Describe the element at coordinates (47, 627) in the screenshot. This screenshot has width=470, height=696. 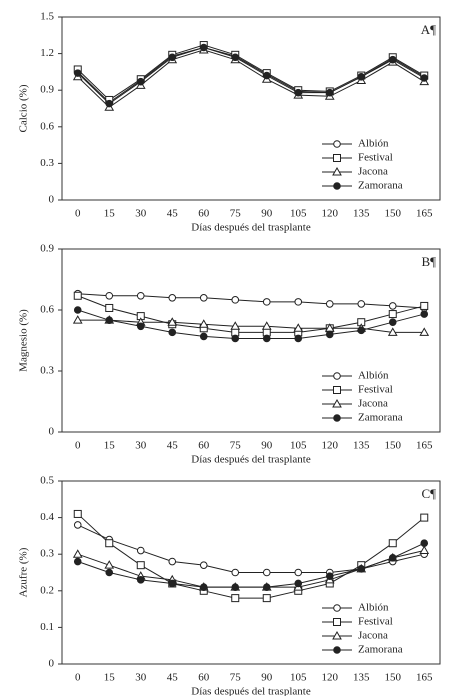
I see `y-tick-label: 0.1` at that location.